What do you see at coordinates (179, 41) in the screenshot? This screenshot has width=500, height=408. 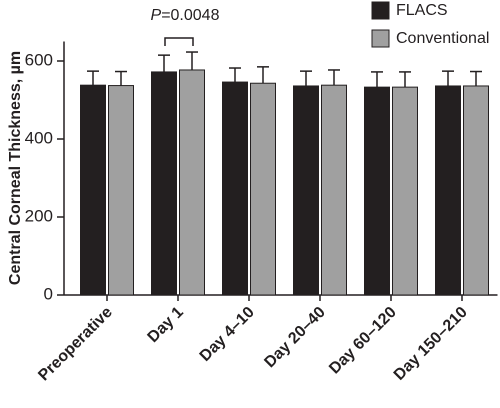 I see `significance-bracket` at bounding box center [179, 41].